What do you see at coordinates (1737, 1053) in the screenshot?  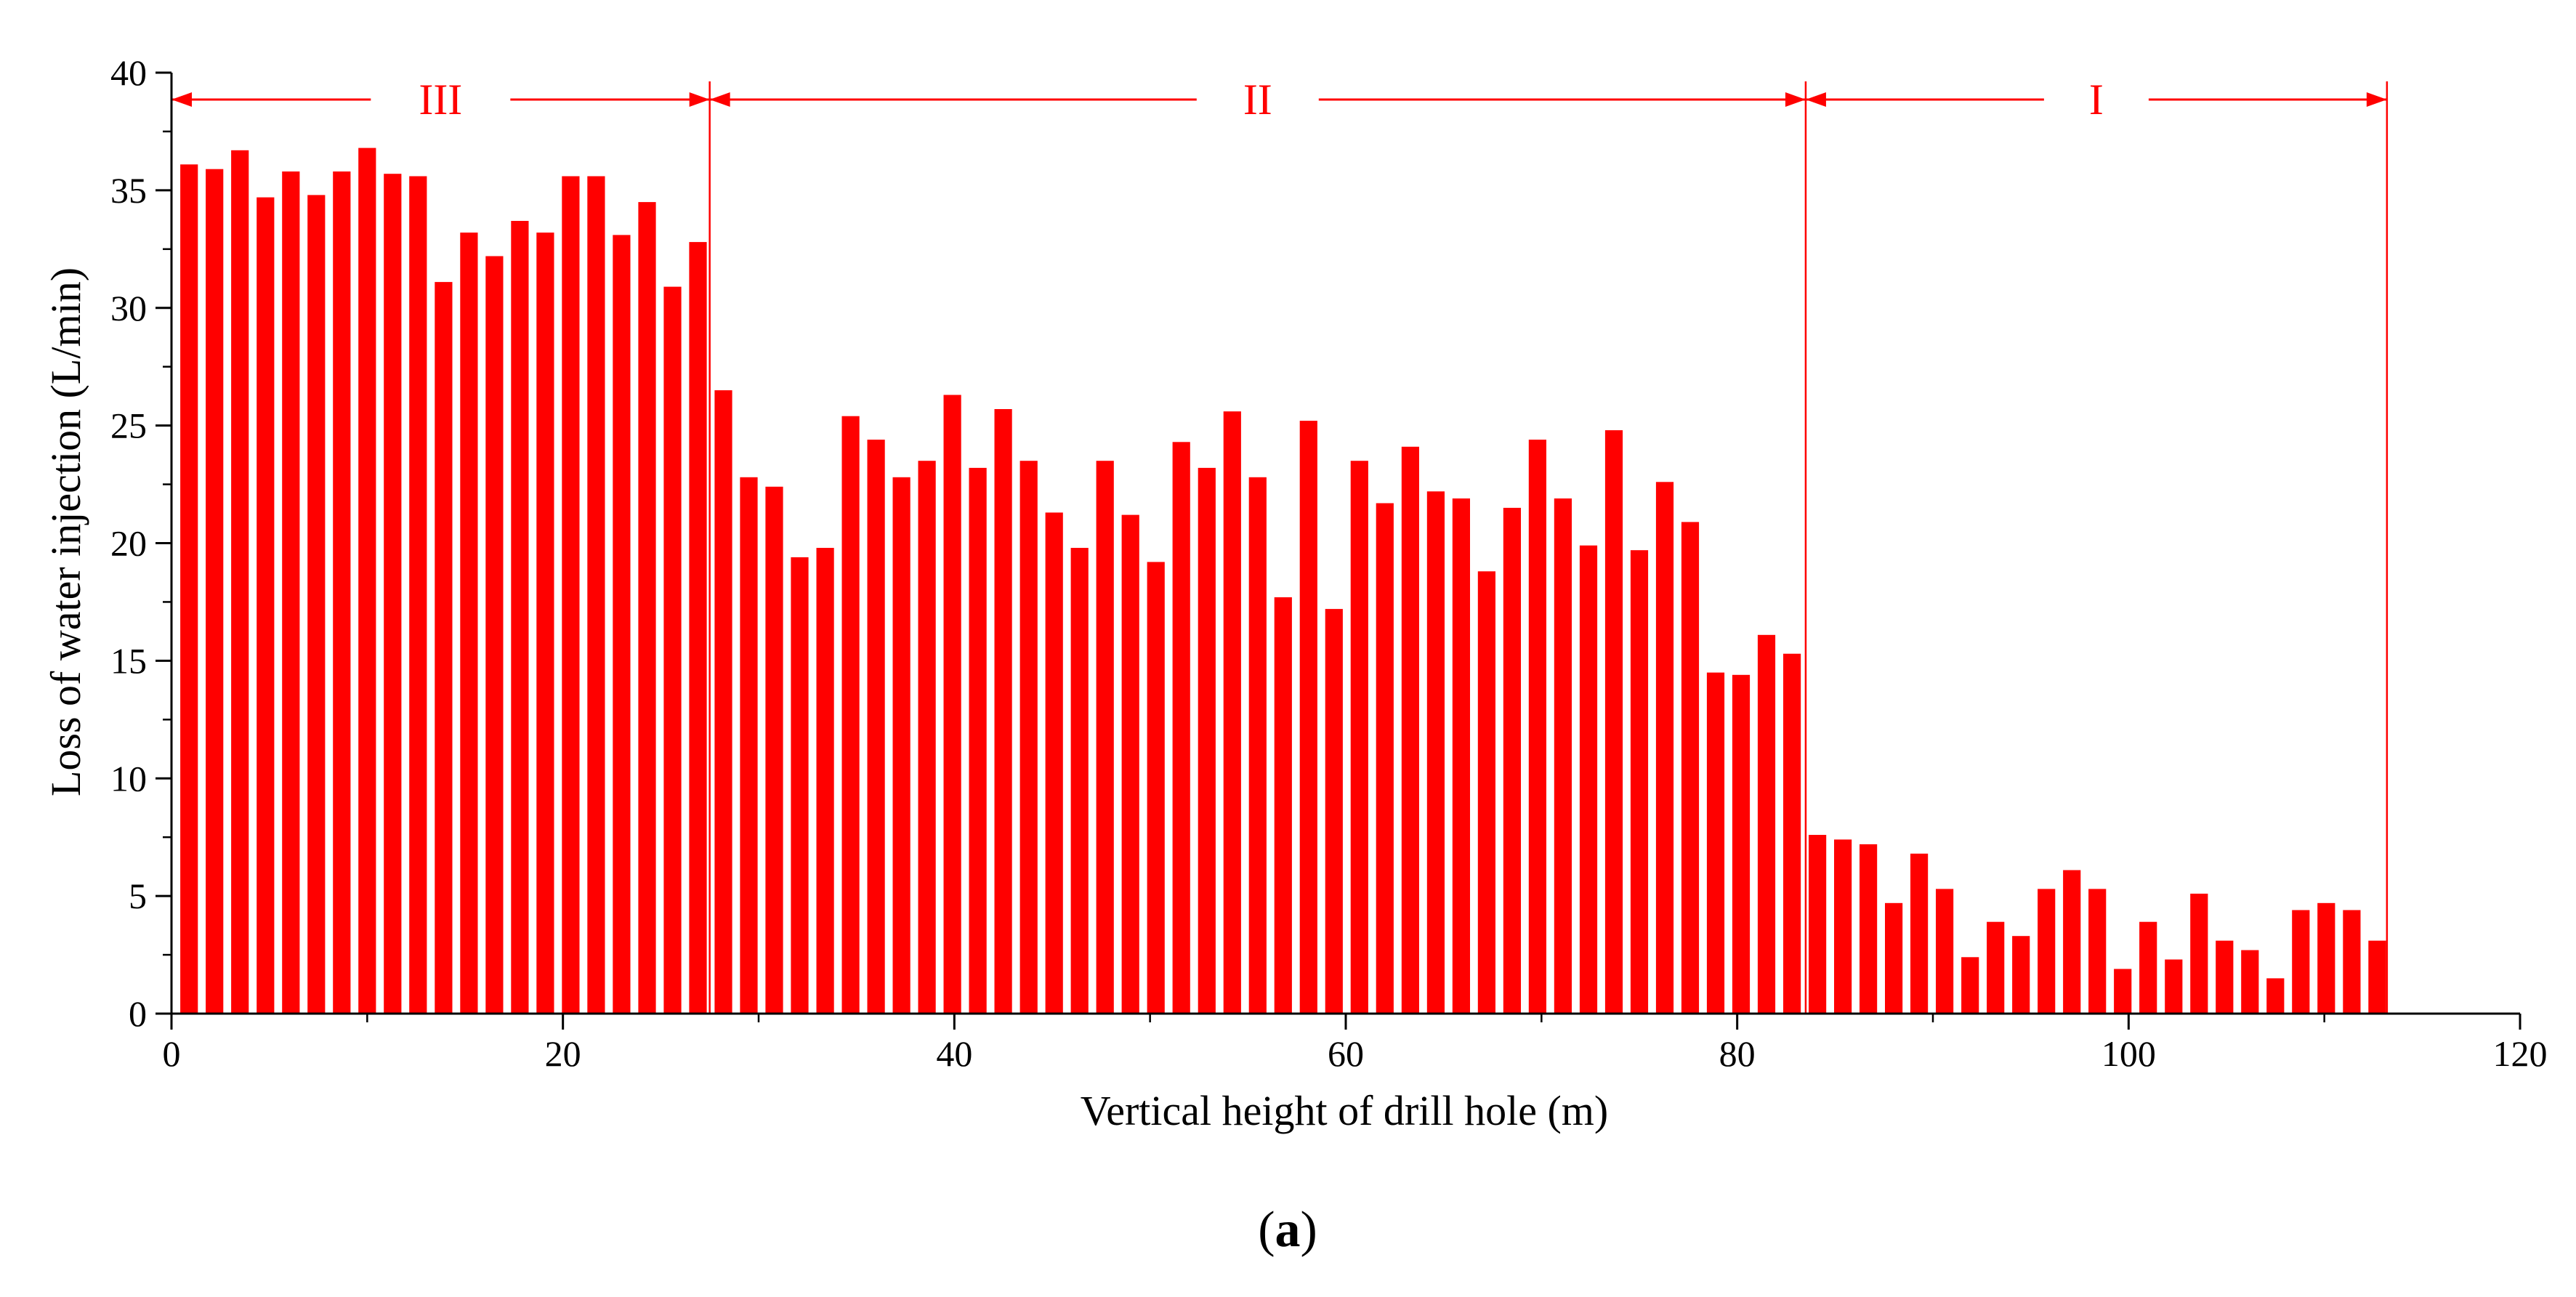 I see `x-tick-label: 80` at bounding box center [1737, 1053].